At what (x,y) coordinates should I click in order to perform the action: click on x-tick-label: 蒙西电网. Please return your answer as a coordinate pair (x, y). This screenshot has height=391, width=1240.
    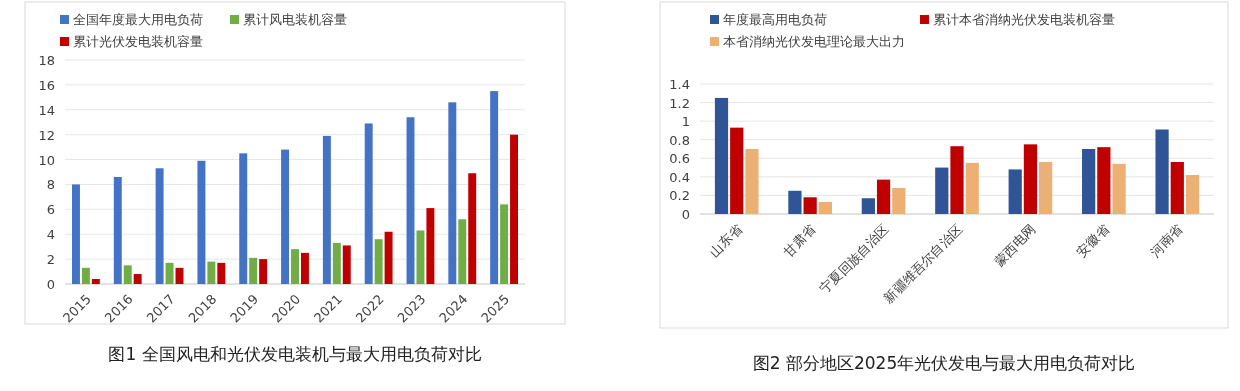
    Looking at the image, I should click on (1015, 245).